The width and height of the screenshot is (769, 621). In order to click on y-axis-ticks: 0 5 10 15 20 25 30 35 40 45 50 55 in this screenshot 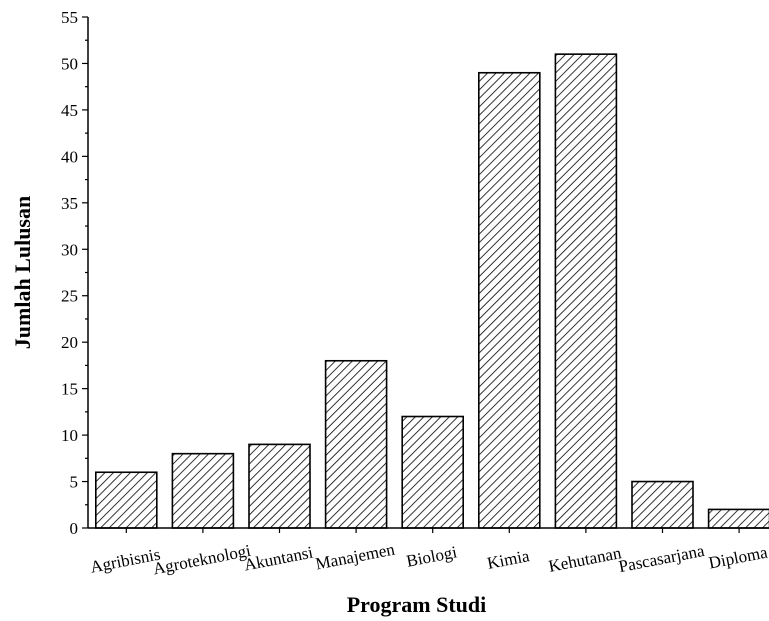, I will do `click(74, 273)`.